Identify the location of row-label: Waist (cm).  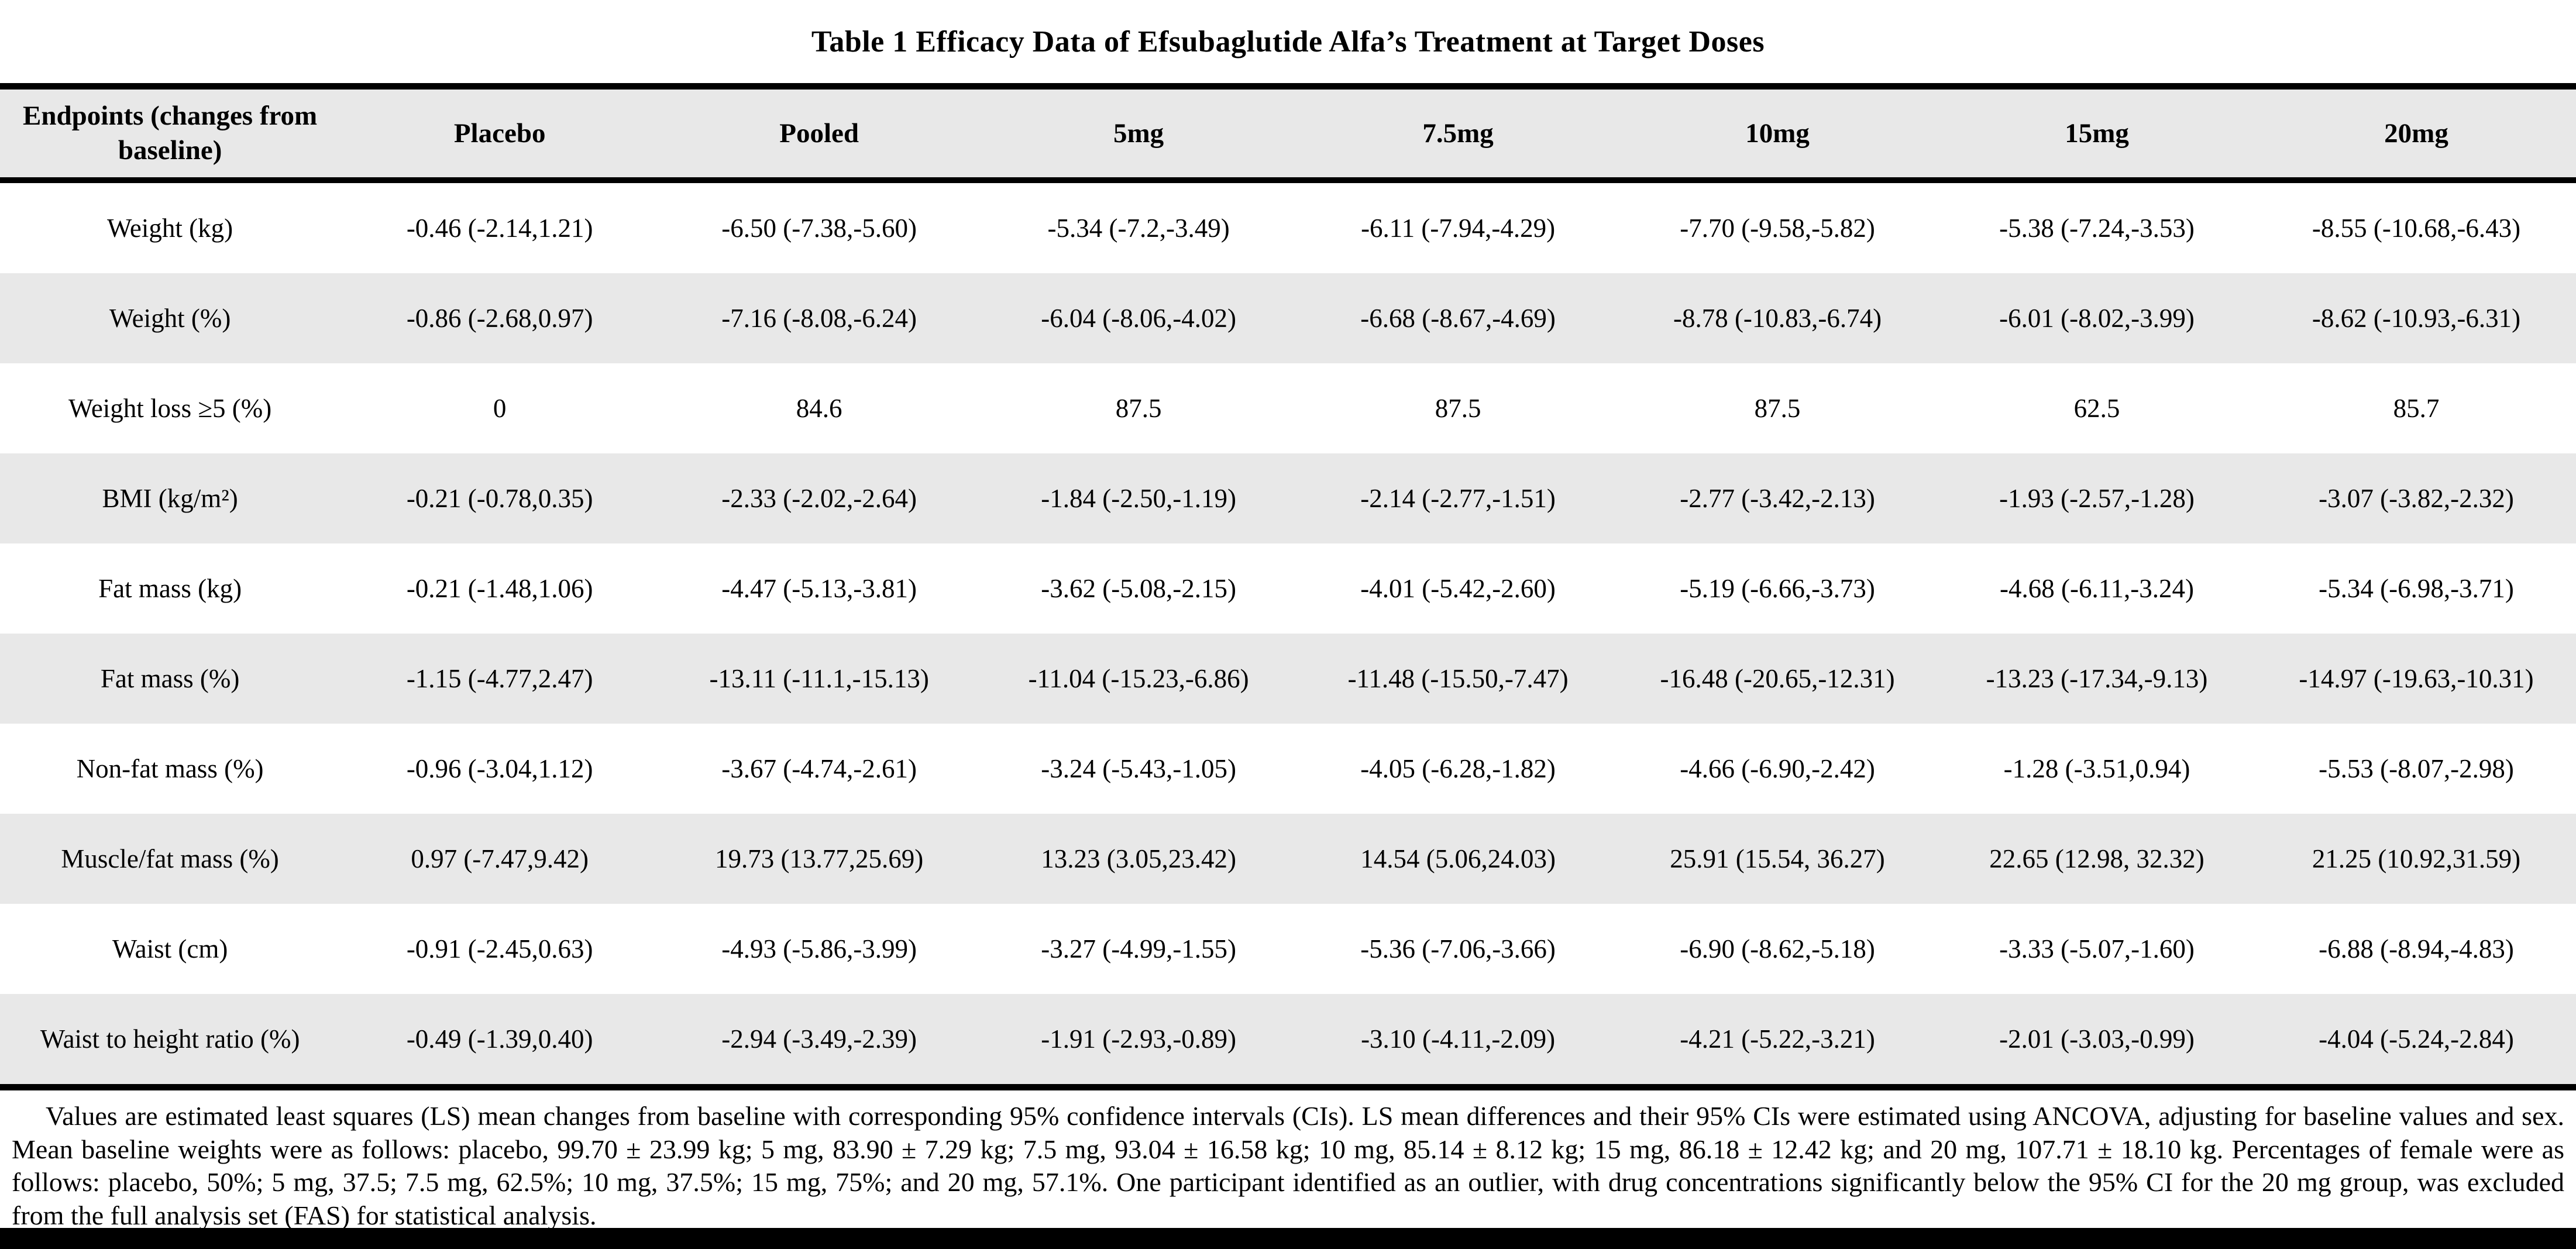
(170, 949).